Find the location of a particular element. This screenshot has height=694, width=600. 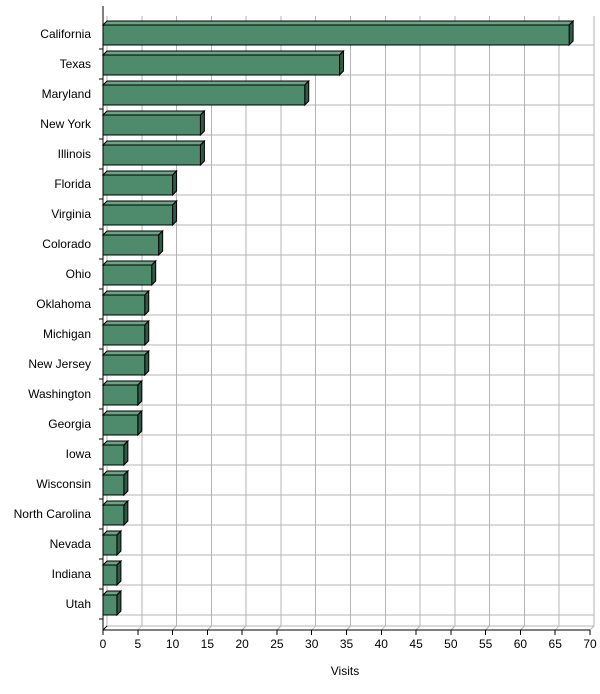

x-tick-label: 35 is located at coordinates (347, 644).